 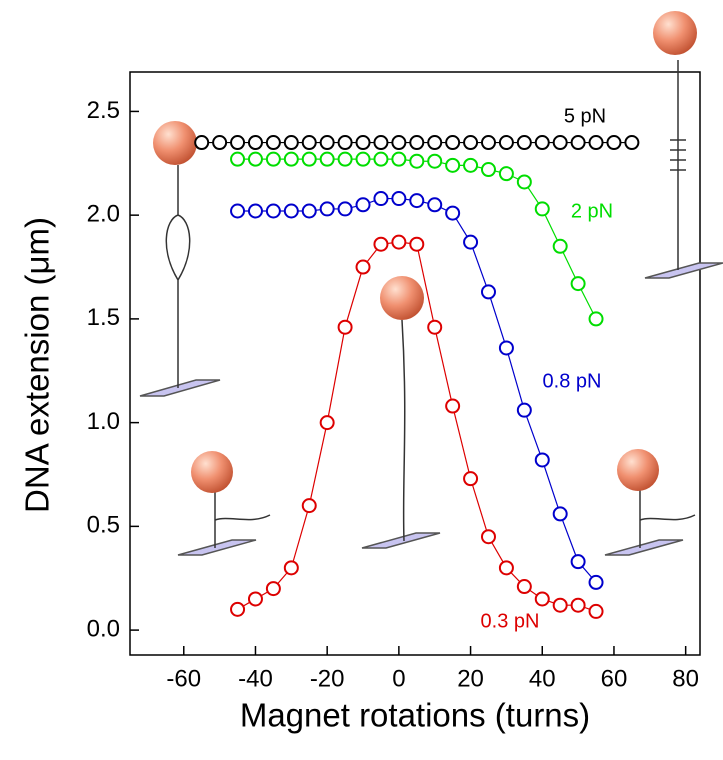 What do you see at coordinates (103, 421) in the screenshot?
I see `y-tick-label: 1.0` at bounding box center [103, 421].